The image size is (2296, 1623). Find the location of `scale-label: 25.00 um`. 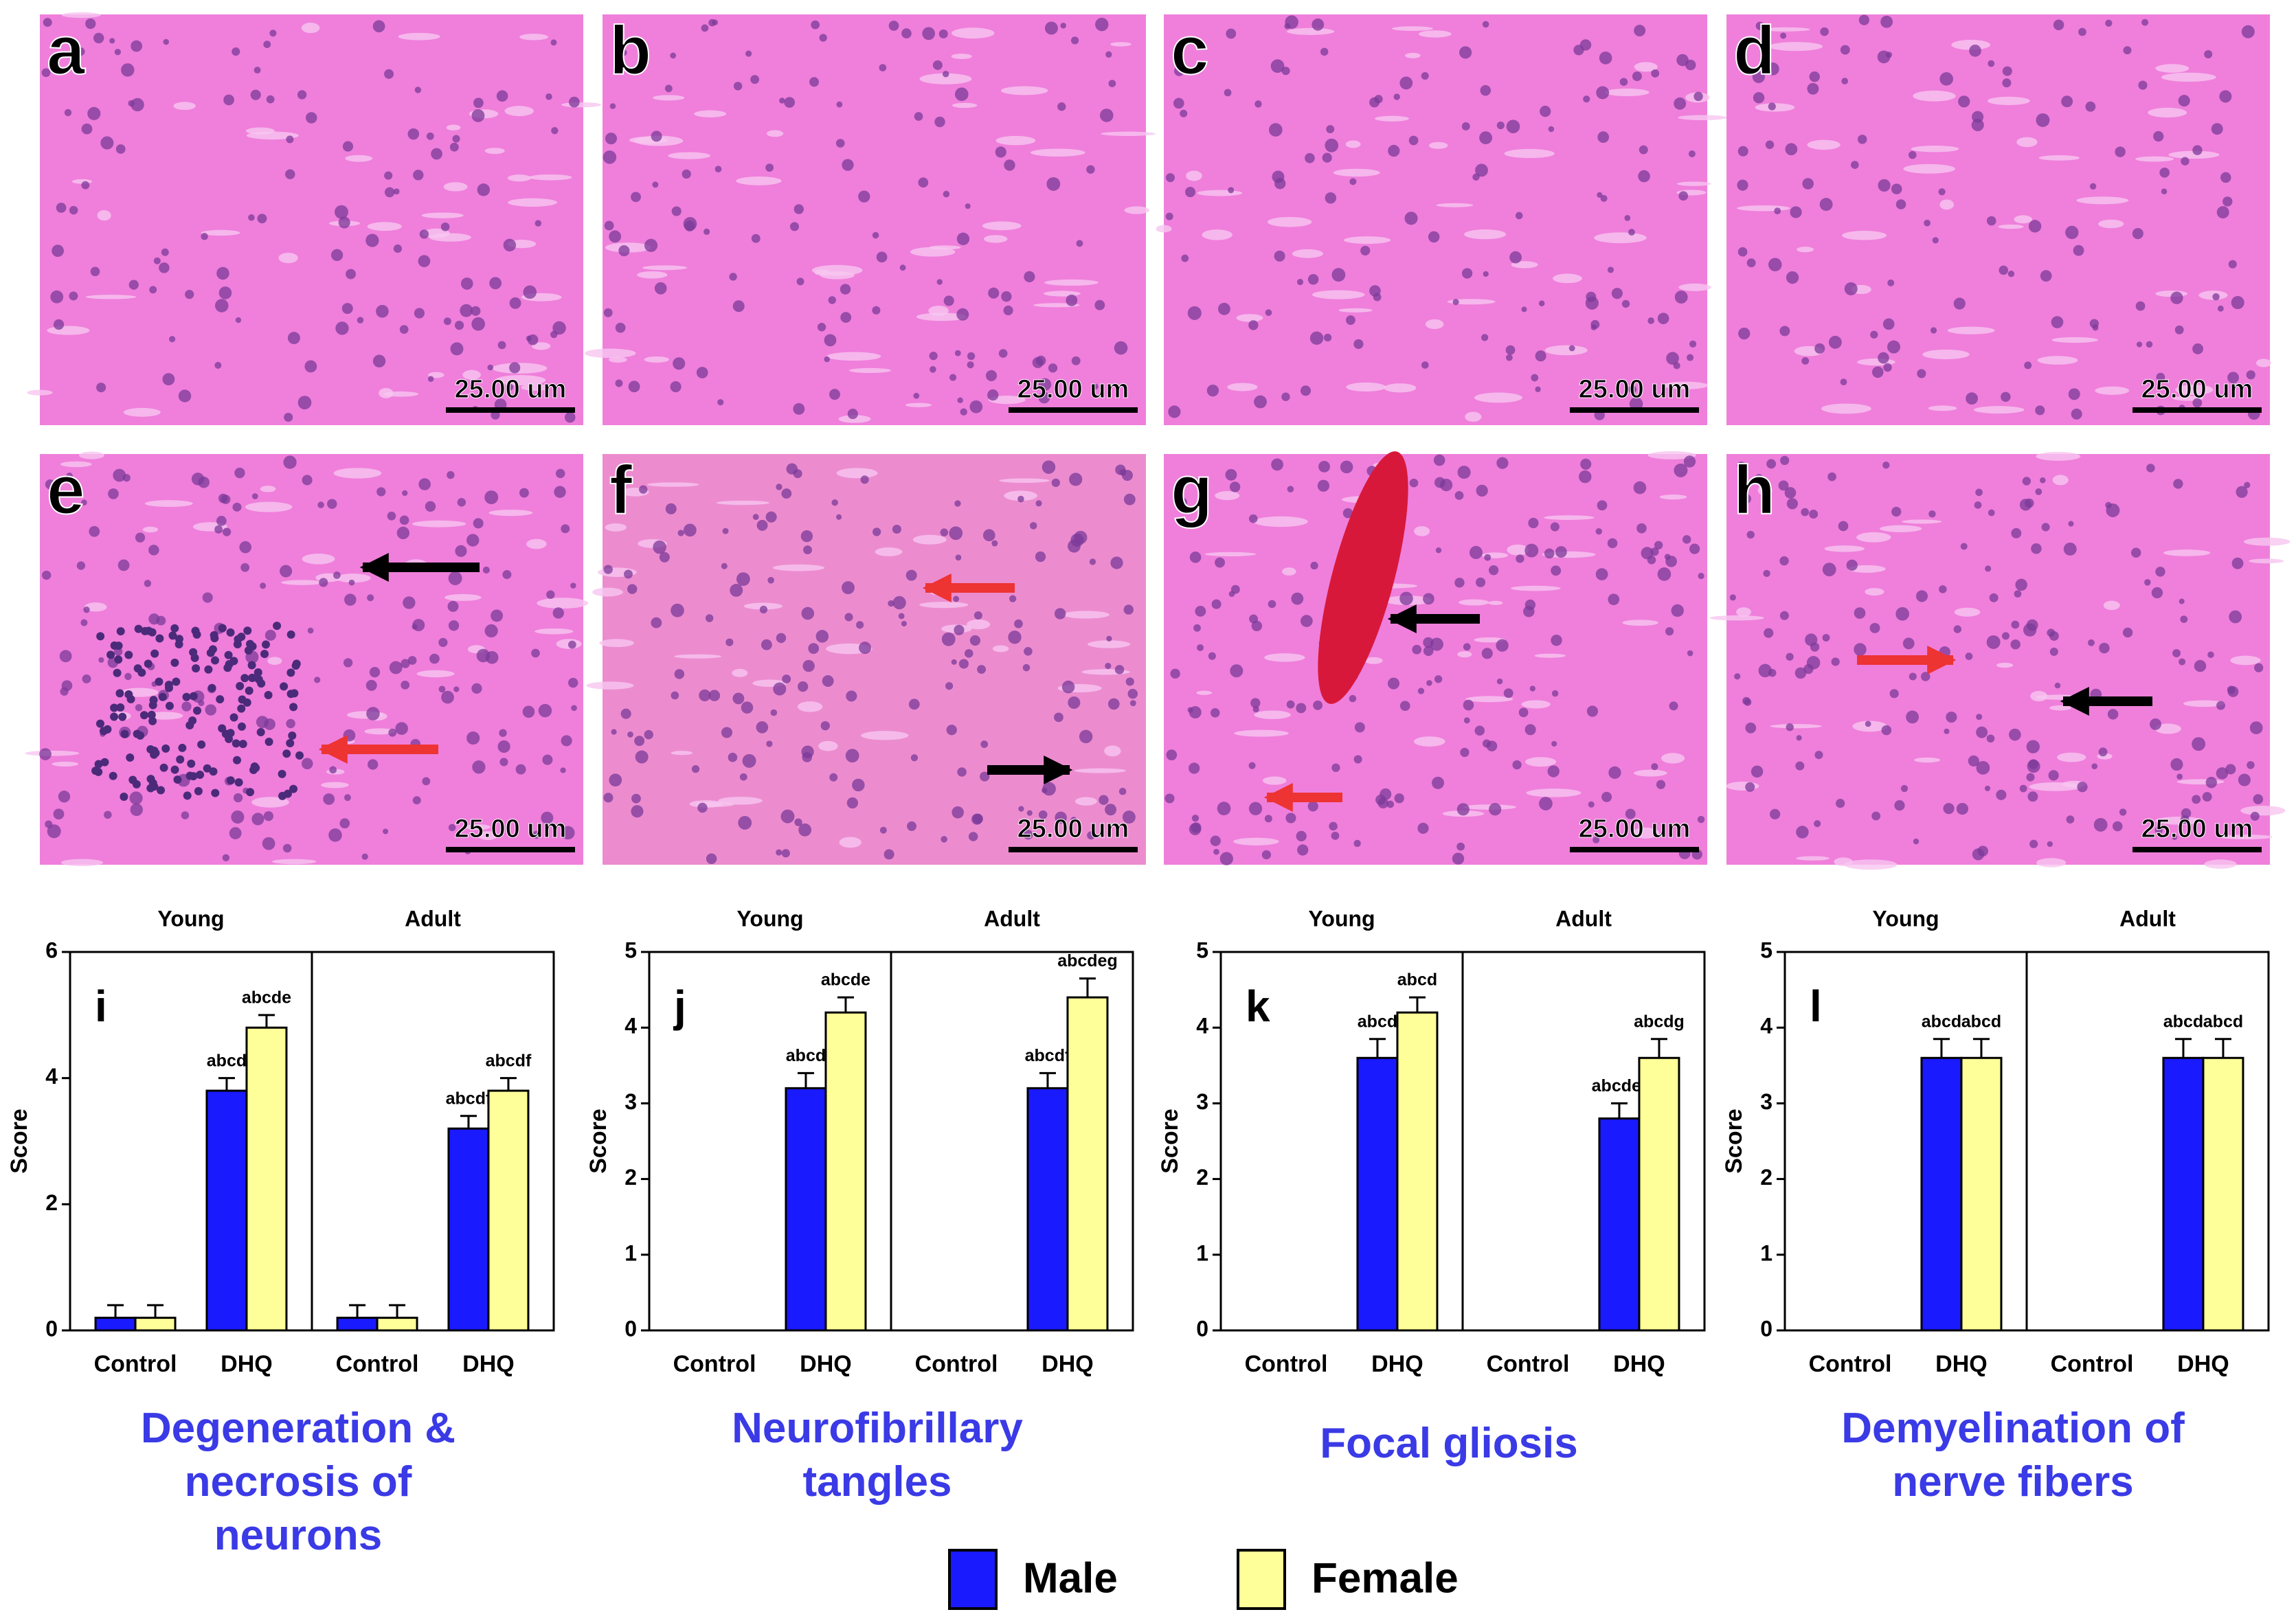

scale-label: 25.00 um is located at coordinates (2197, 829).